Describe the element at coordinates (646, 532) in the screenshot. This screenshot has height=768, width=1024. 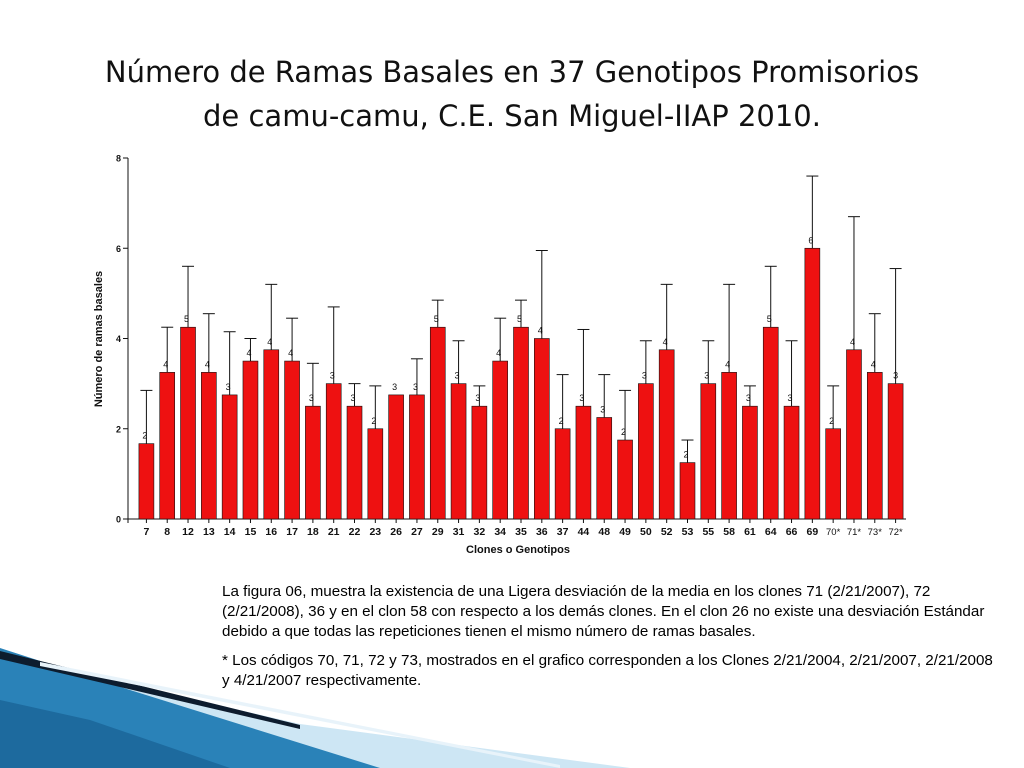
I see `x-tick-label: 50` at that location.